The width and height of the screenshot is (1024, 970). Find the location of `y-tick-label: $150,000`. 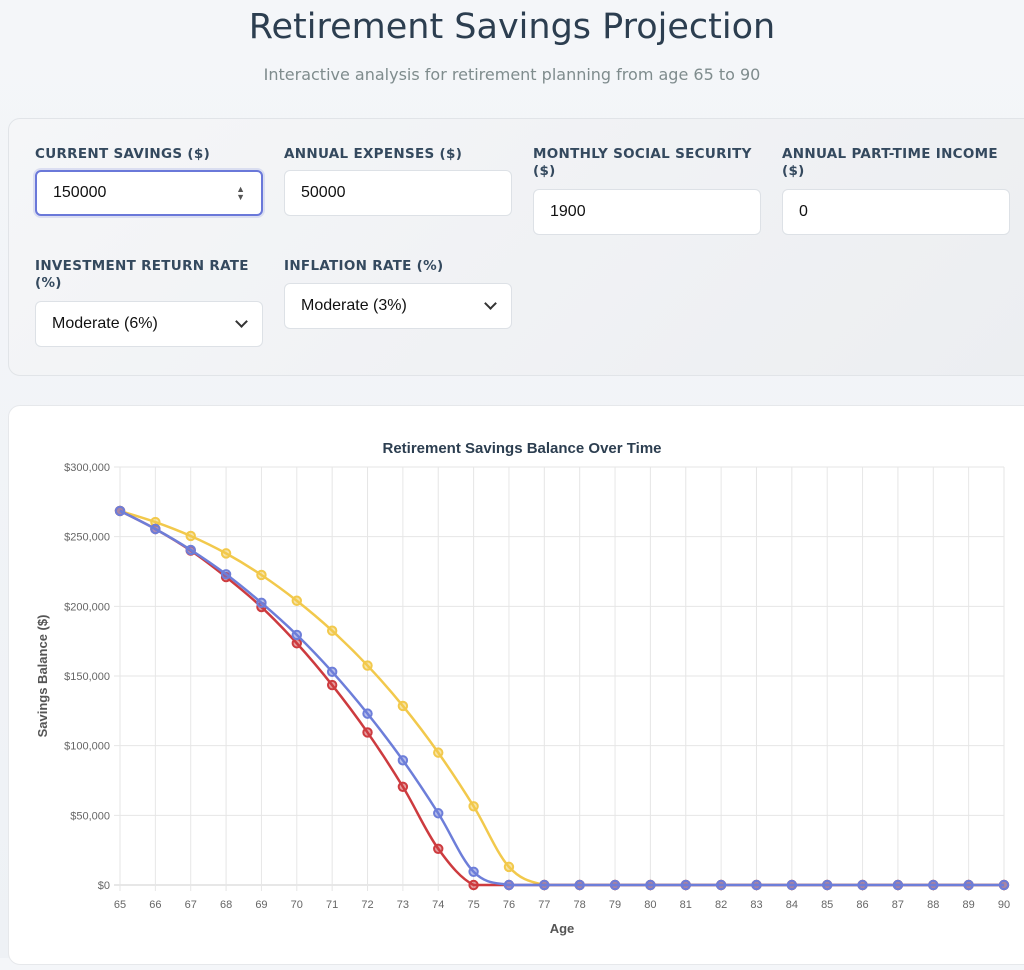

y-tick-label: $150,000 is located at coordinates (87, 677).